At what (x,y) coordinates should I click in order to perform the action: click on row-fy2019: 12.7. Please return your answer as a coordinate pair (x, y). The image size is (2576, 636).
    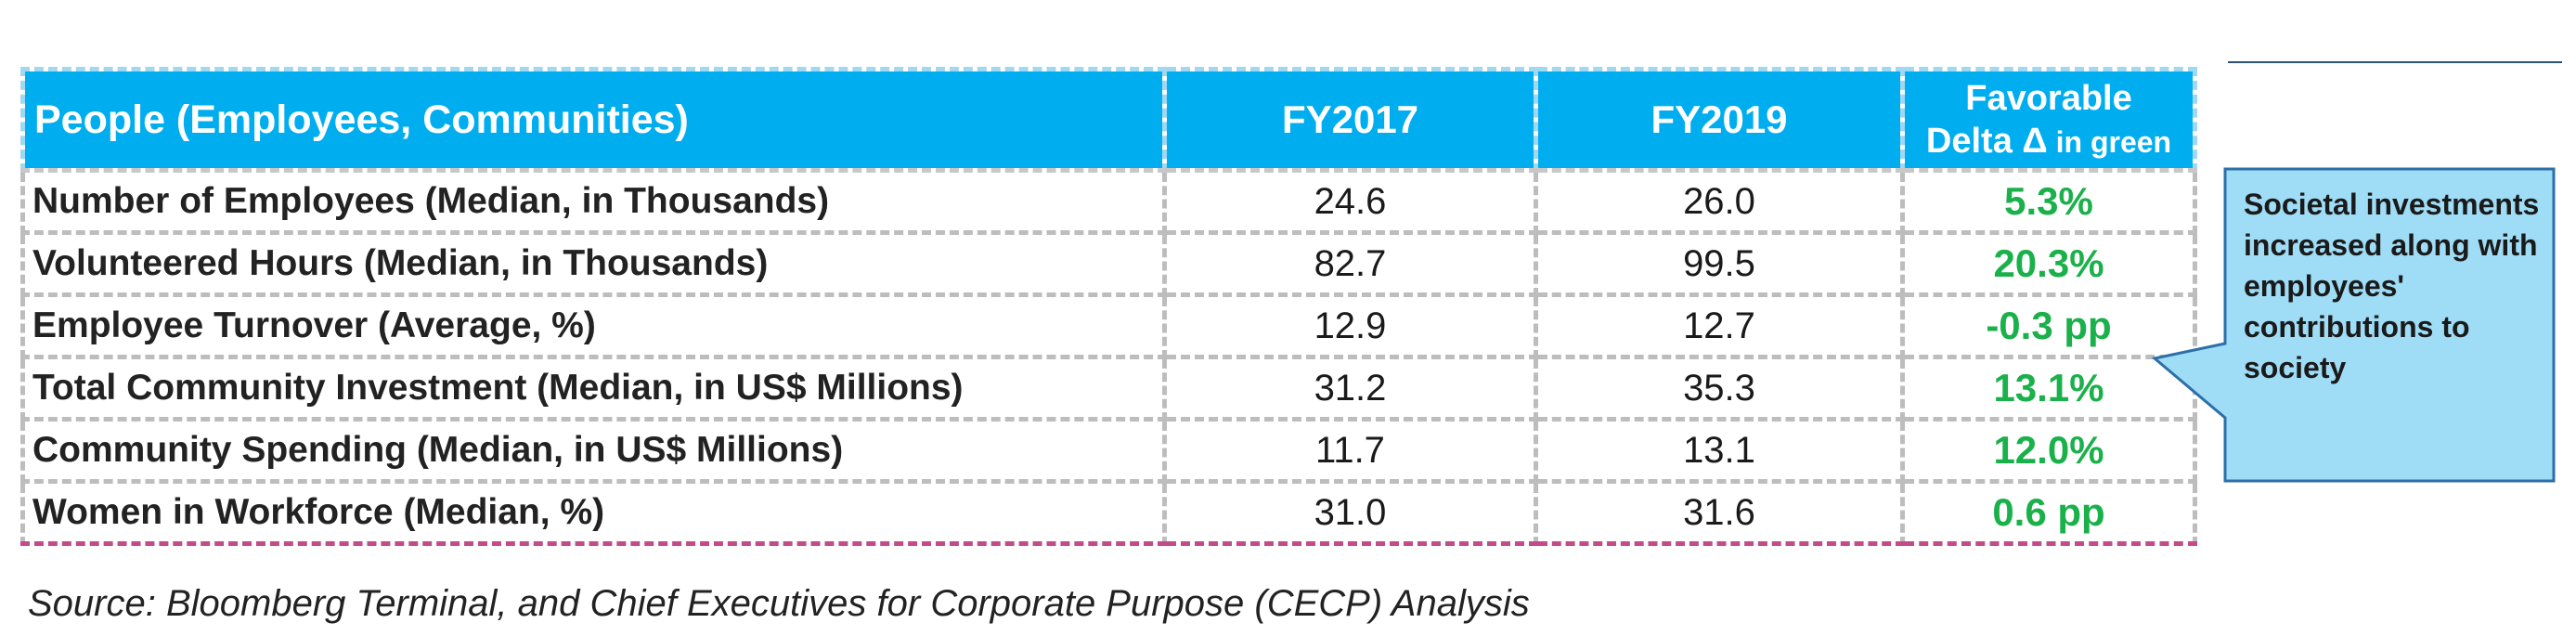
    Looking at the image, I should click on (1719, 325).